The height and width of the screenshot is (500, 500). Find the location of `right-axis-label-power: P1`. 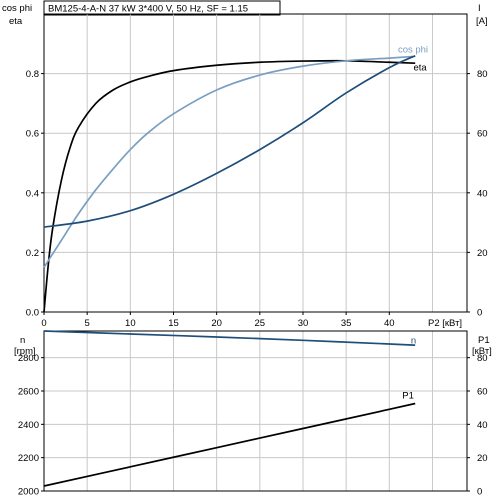

right-axis-label-power: P1 is located at coordinates (484, 340).